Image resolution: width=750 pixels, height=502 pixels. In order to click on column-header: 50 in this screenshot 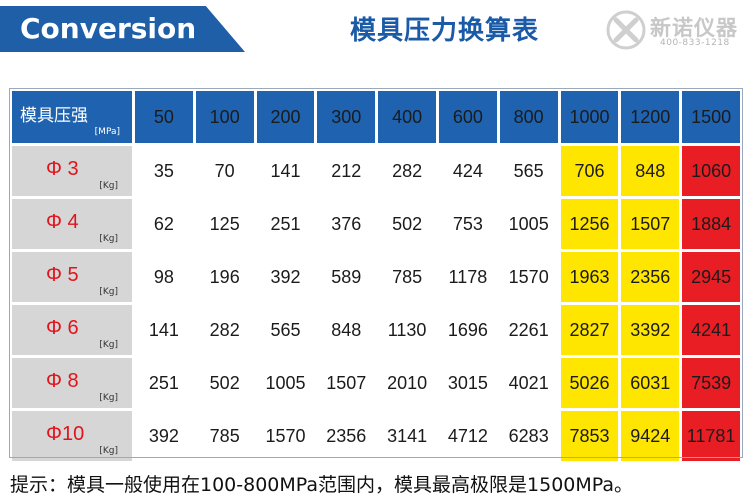, I will do `click(164, 117)`.